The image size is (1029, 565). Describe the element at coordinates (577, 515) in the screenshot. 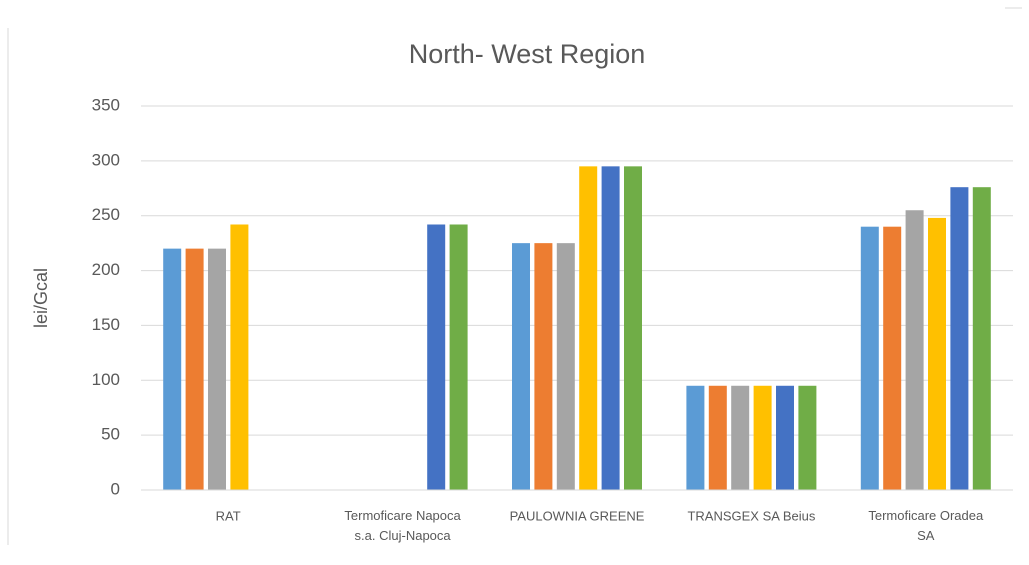

I see `x-tick-label: PAULOWNIA GREENE` at that location.